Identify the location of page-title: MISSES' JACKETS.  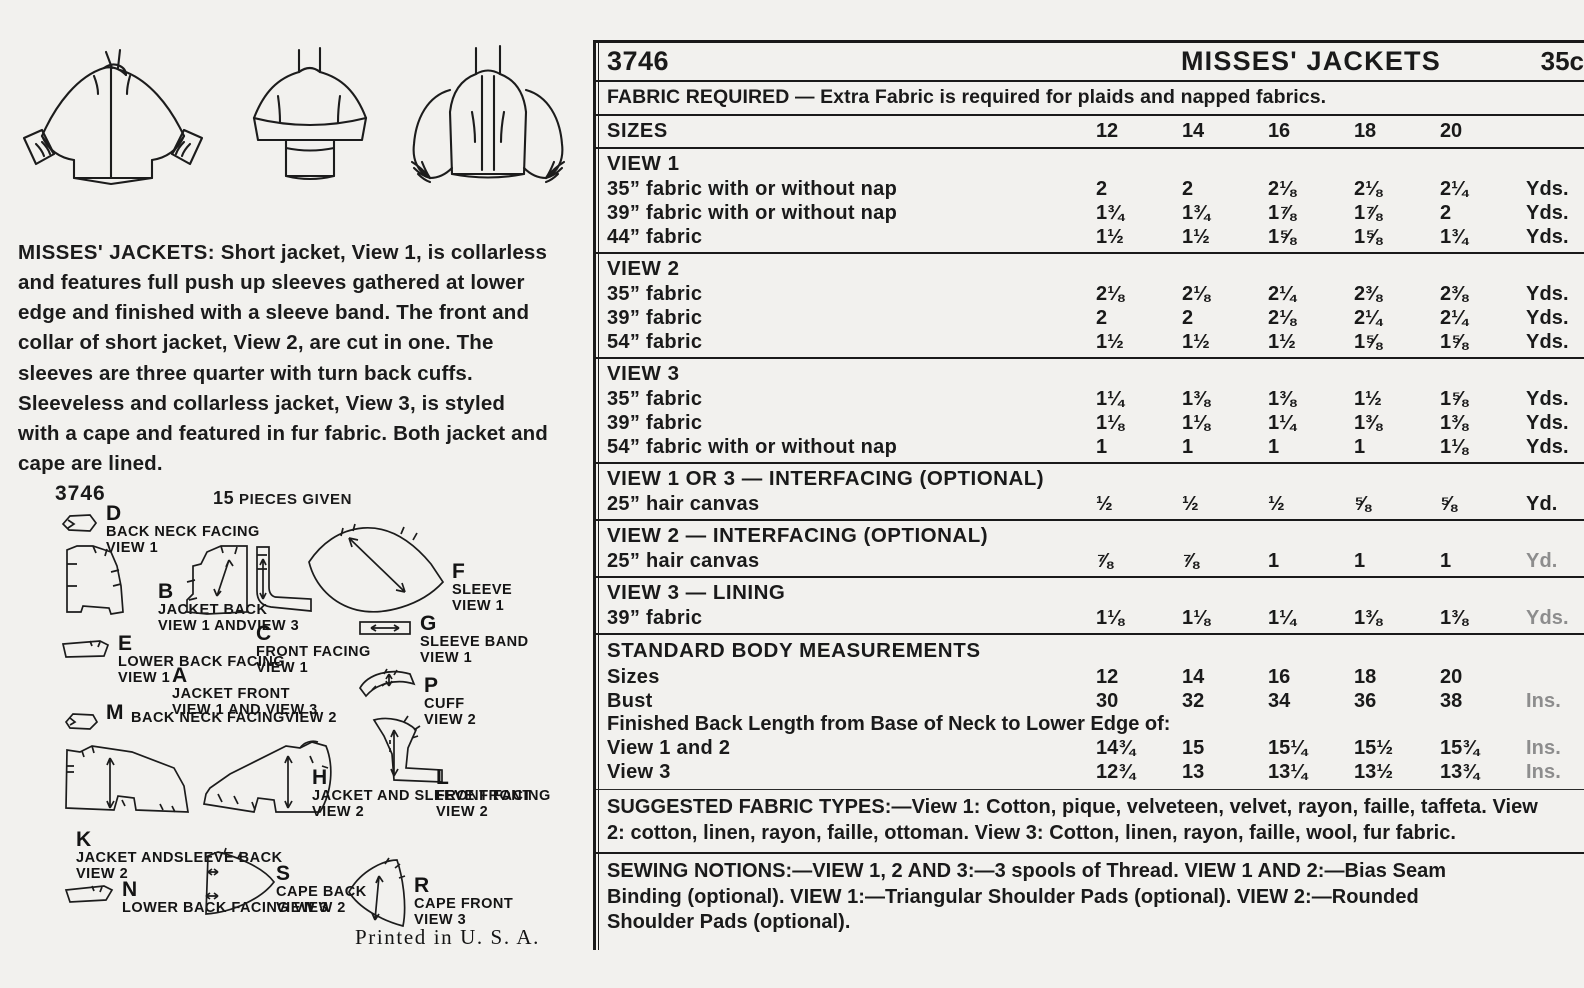
(1310, 61).